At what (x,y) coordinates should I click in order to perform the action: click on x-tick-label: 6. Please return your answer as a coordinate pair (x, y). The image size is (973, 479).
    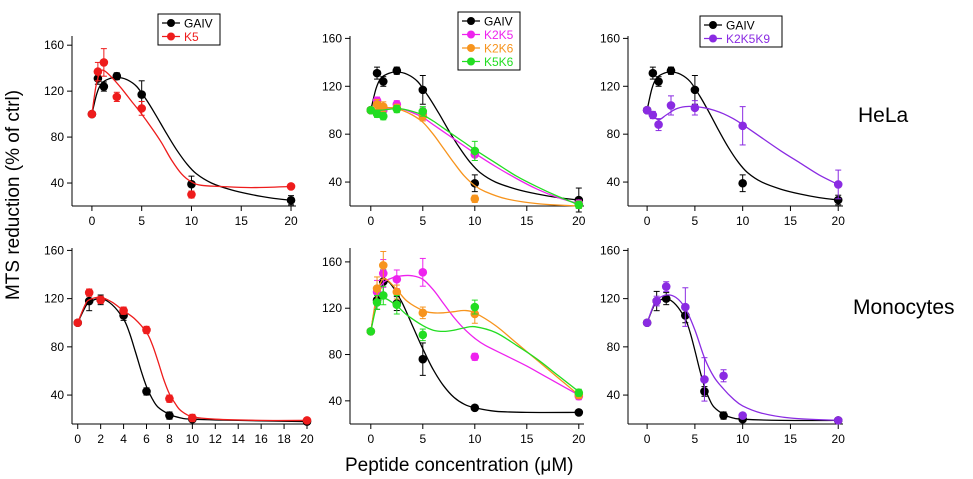
    Looking at the image, I should click on (146, 439).